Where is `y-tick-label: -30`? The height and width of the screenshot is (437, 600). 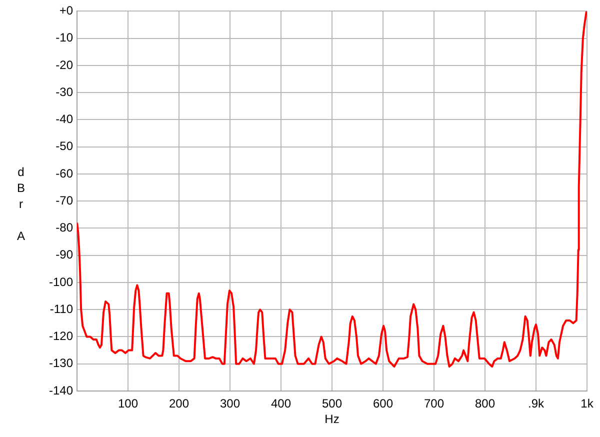 y-tick-label: -30 is located at coordinates (65, 91).